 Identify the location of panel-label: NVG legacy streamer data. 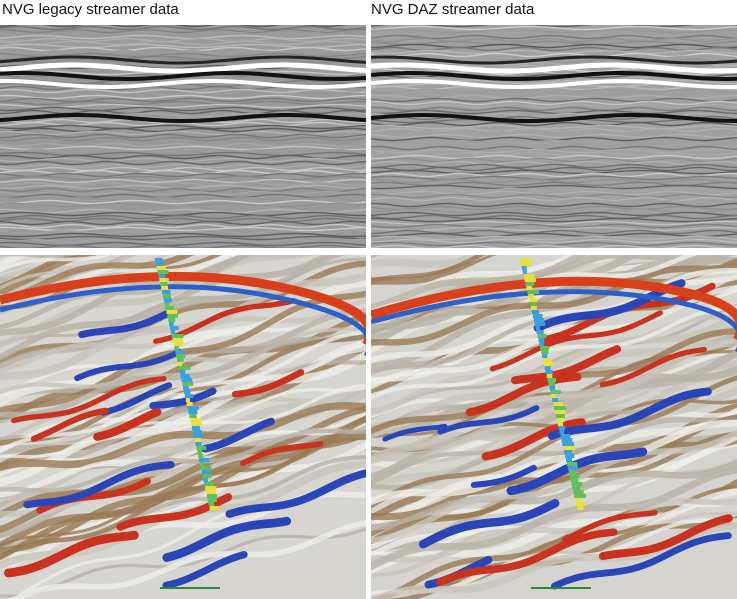
(90, 9).